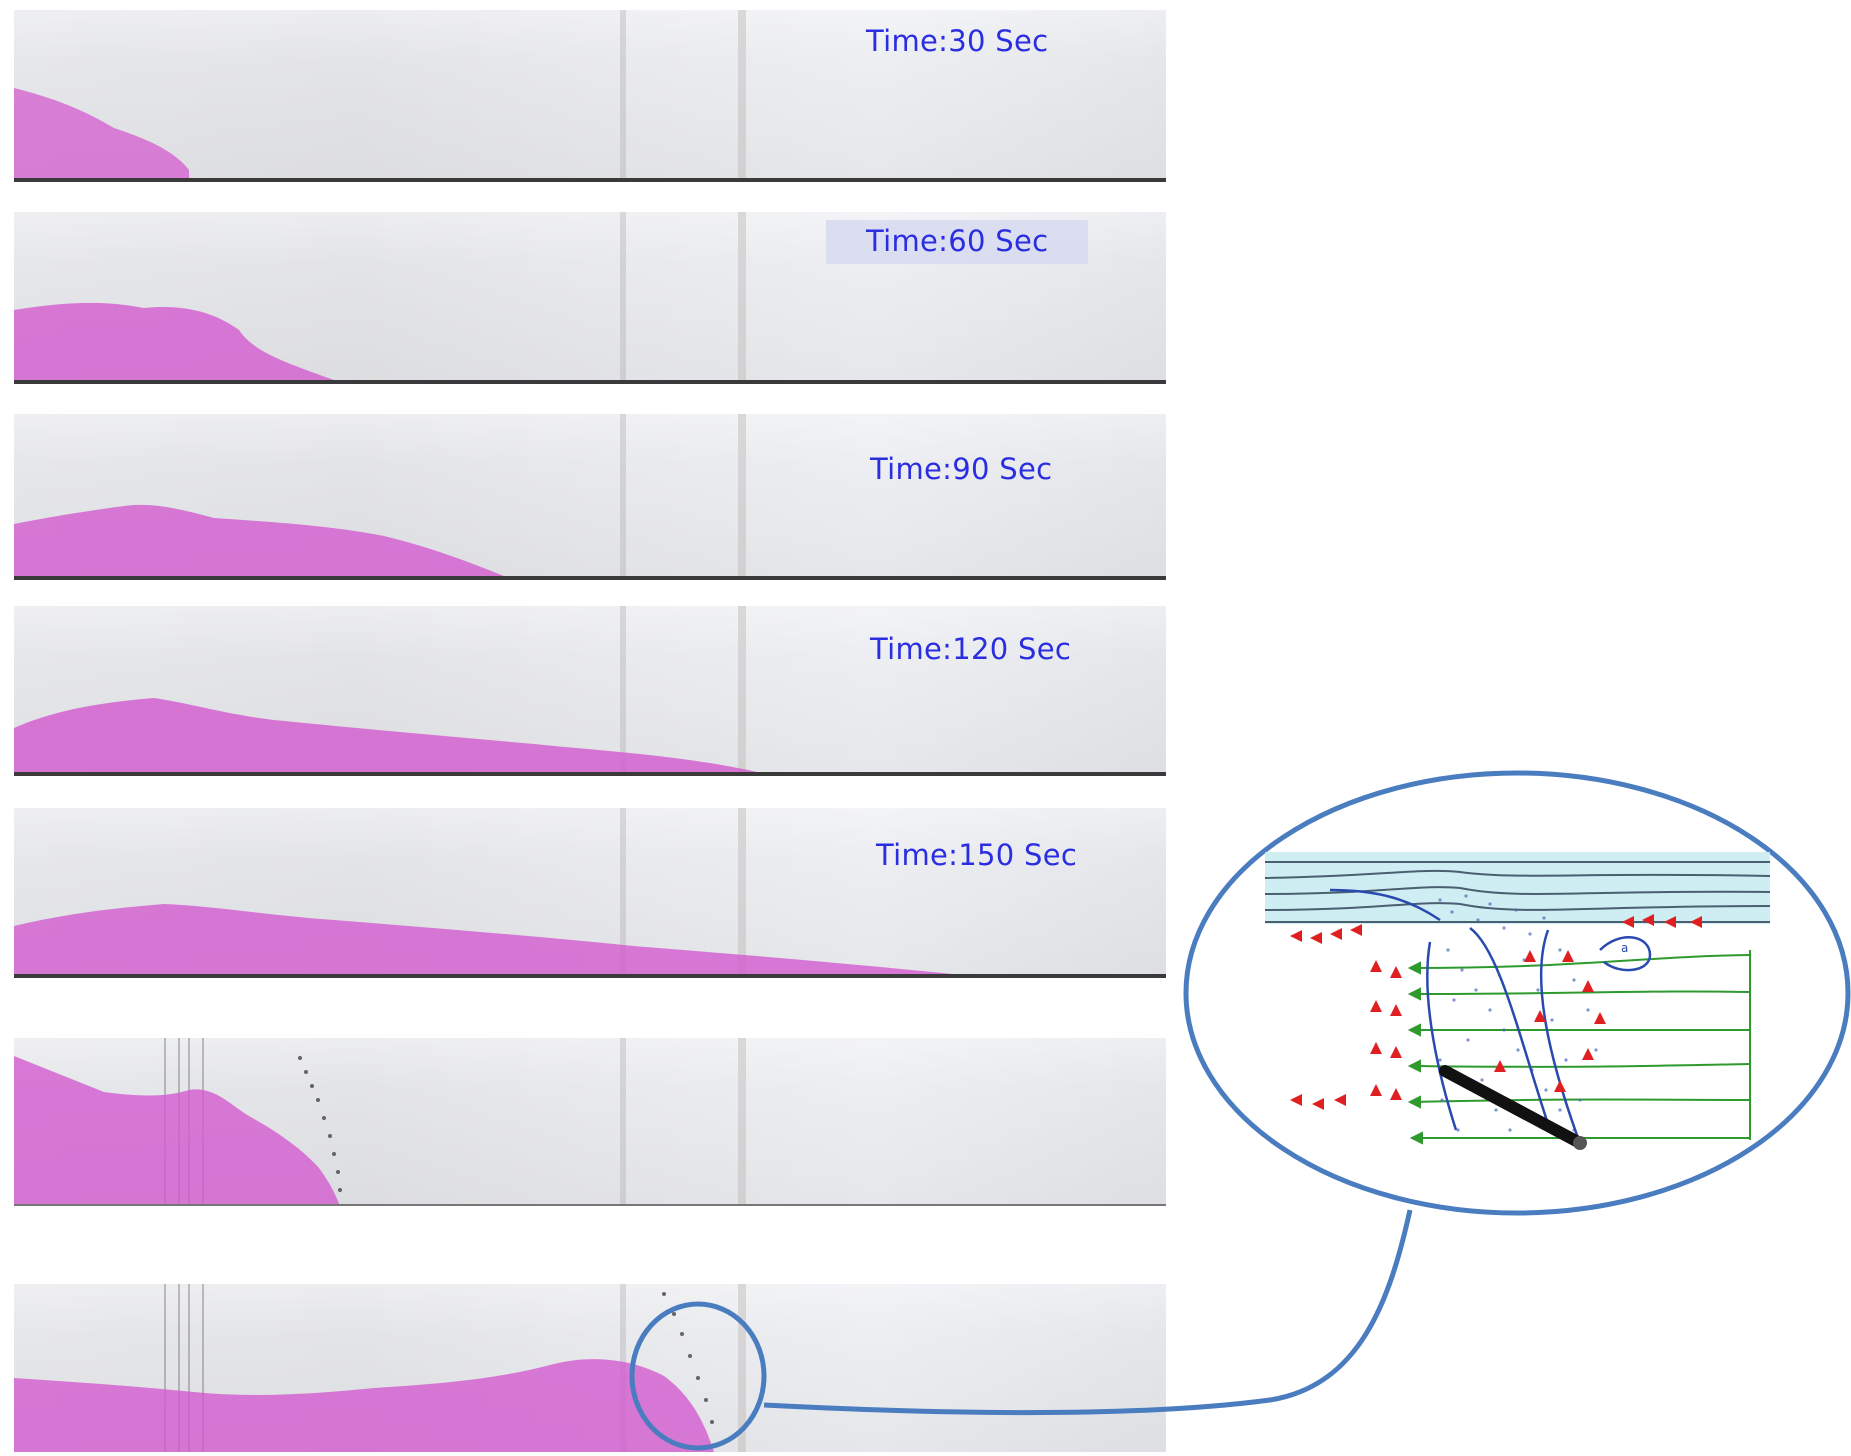 This screenshot has width=1851, height=1456. Describe the element at coordinates (1517, 1001) in the screenshot. I see `flow-diagram-inset: a` at that location.